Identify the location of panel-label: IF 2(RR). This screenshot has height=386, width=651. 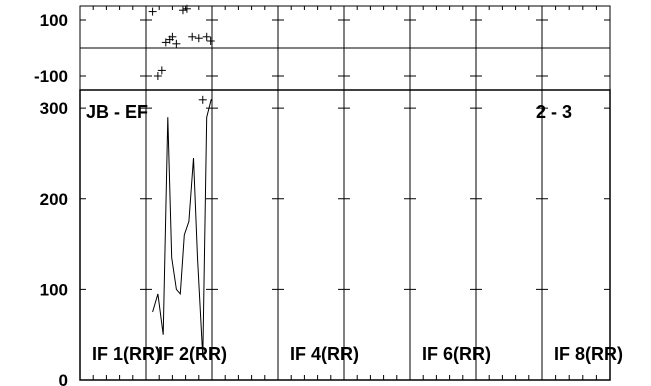
(192, 354).